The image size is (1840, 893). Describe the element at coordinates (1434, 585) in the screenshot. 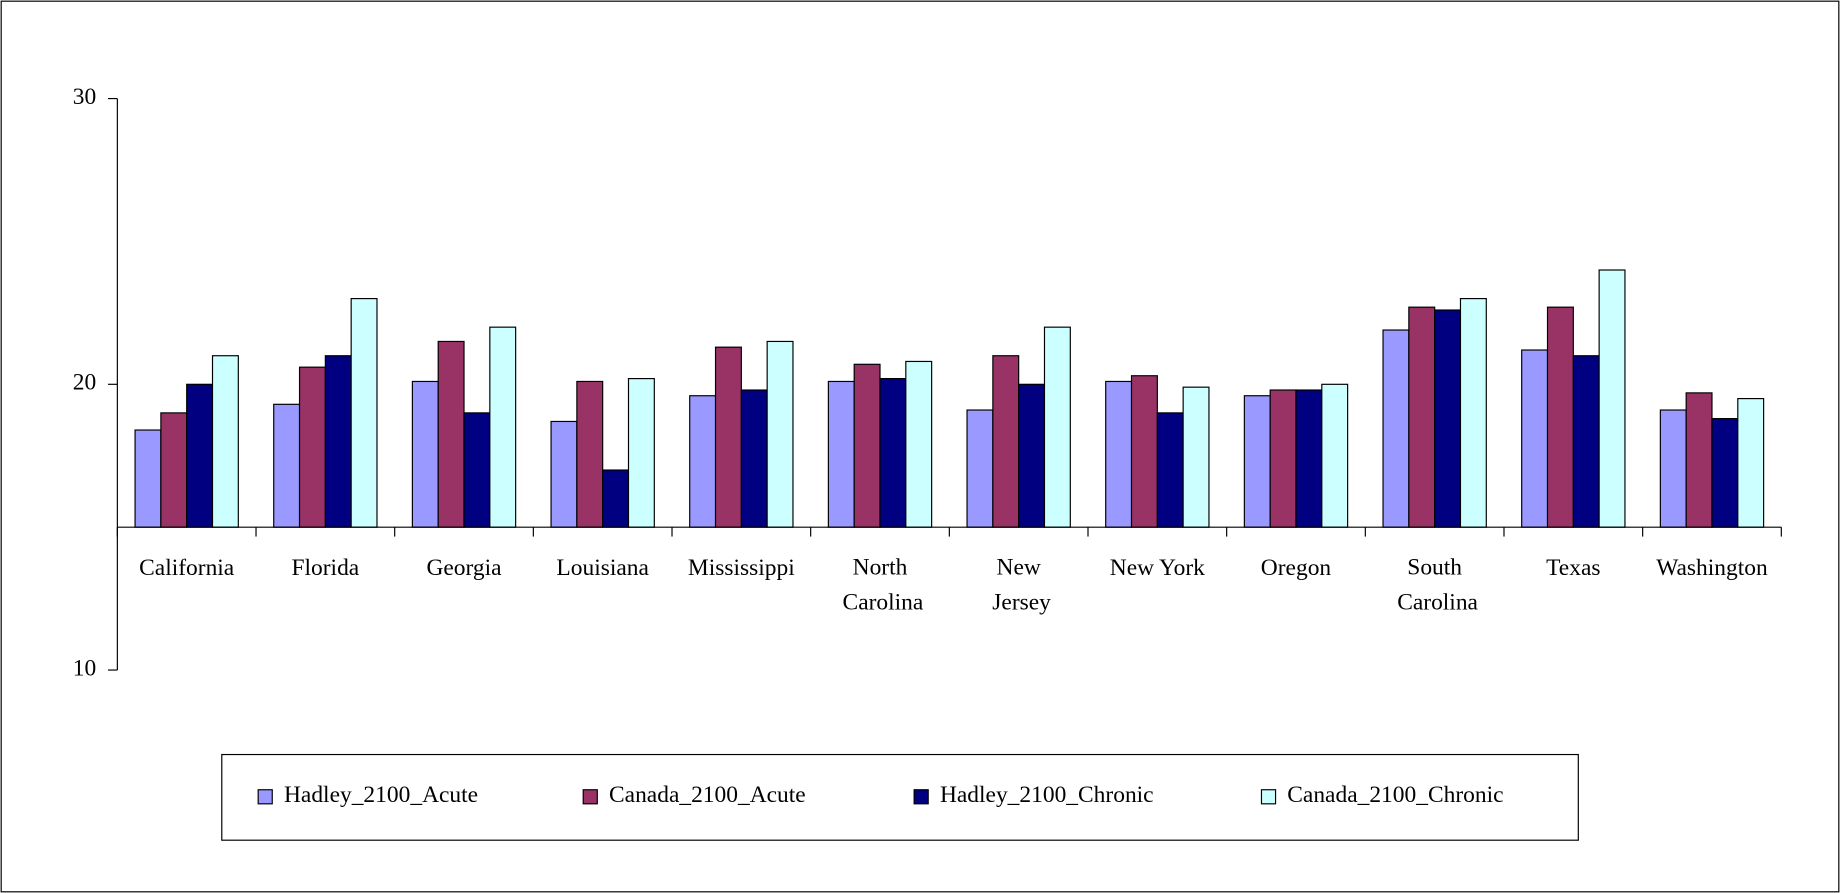

I see `x-tick-label: South Carolina` at that location.